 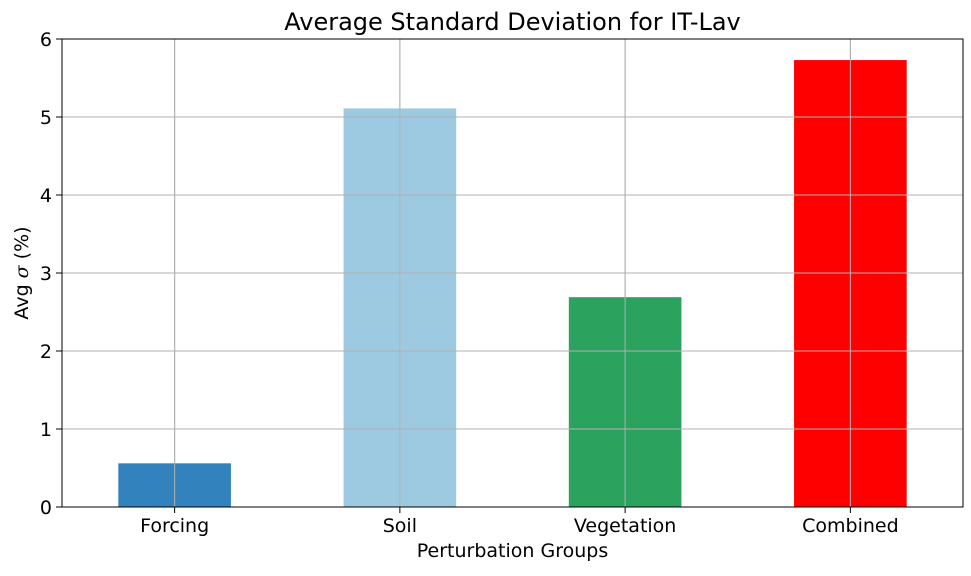 I want to click on x-tick-label: Soil, so click(x=400, y=526).